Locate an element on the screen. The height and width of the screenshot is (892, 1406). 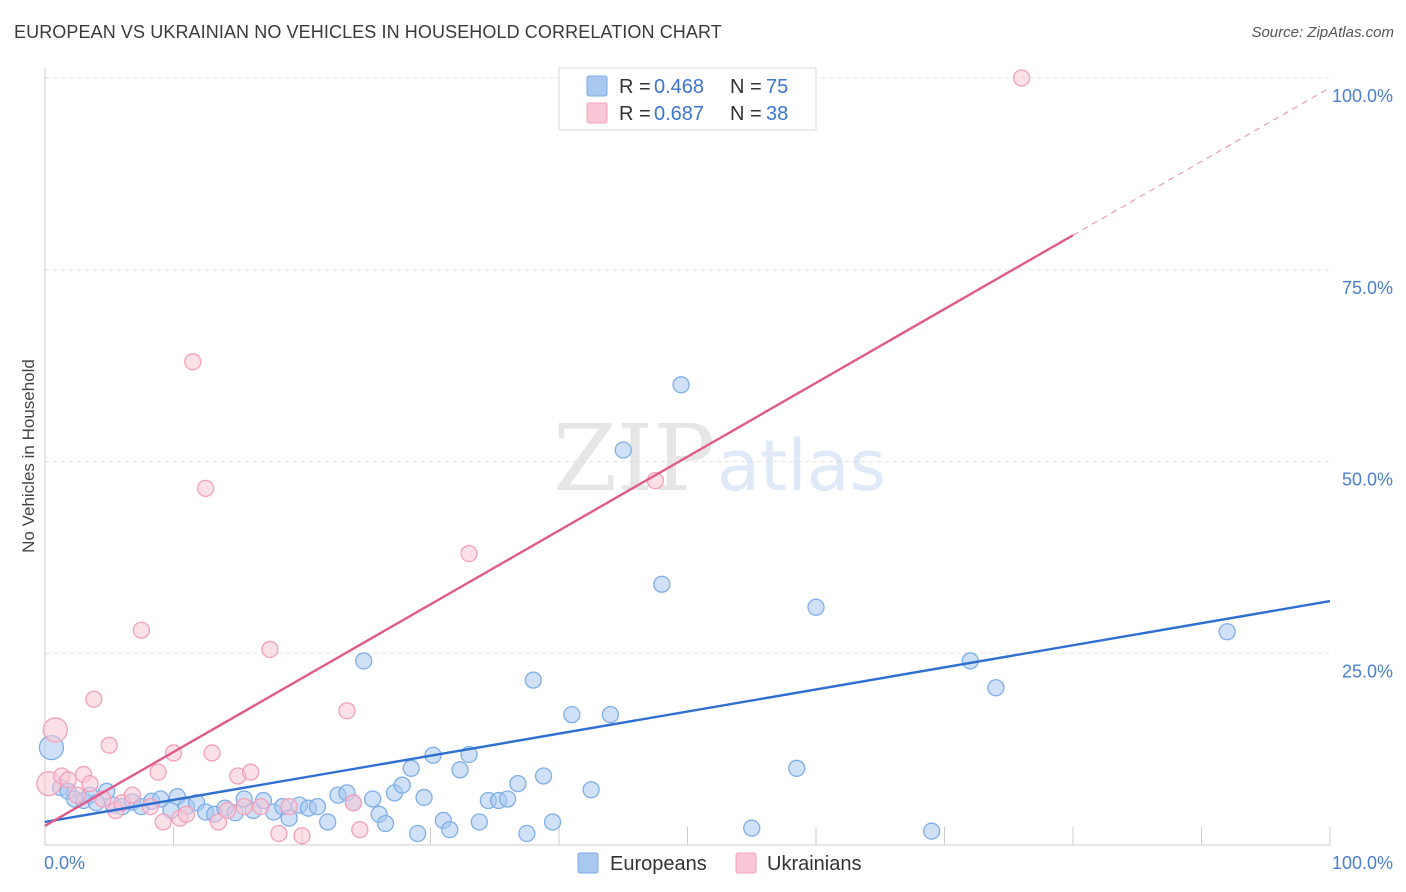
y-tick-label: 25.0% is located at coordinates (1367, 671).